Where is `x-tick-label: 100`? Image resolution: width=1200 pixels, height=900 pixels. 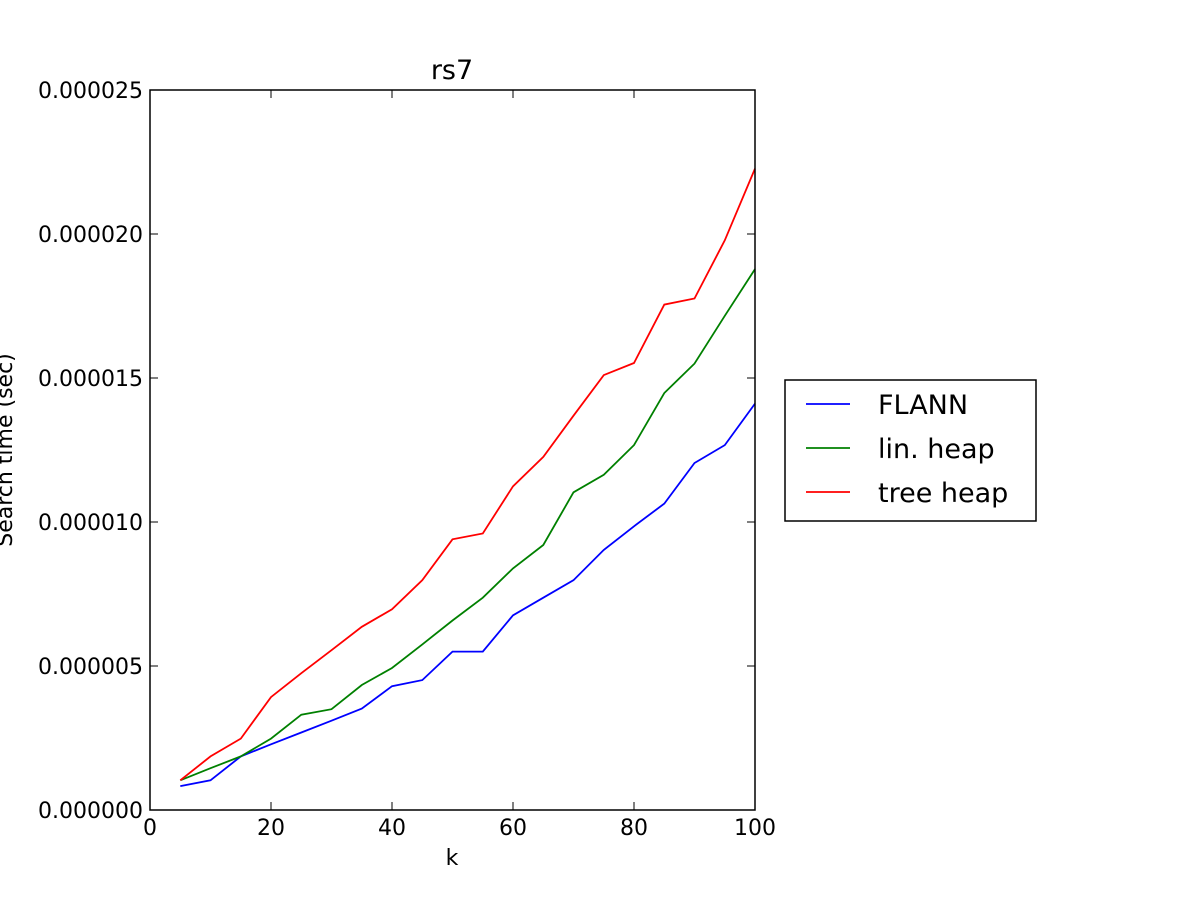 x-tick-label: 100 is located at coordinates (755, 828).